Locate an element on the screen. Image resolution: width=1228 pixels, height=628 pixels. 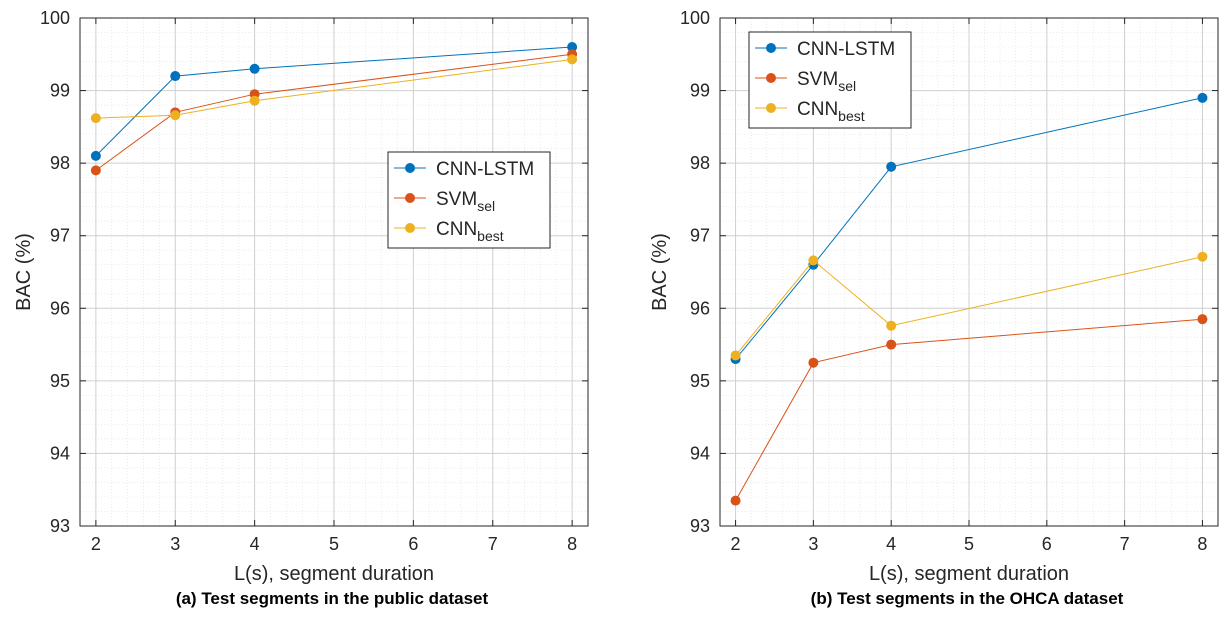
series-cnn-lstm is located at coordinates (334, 101).